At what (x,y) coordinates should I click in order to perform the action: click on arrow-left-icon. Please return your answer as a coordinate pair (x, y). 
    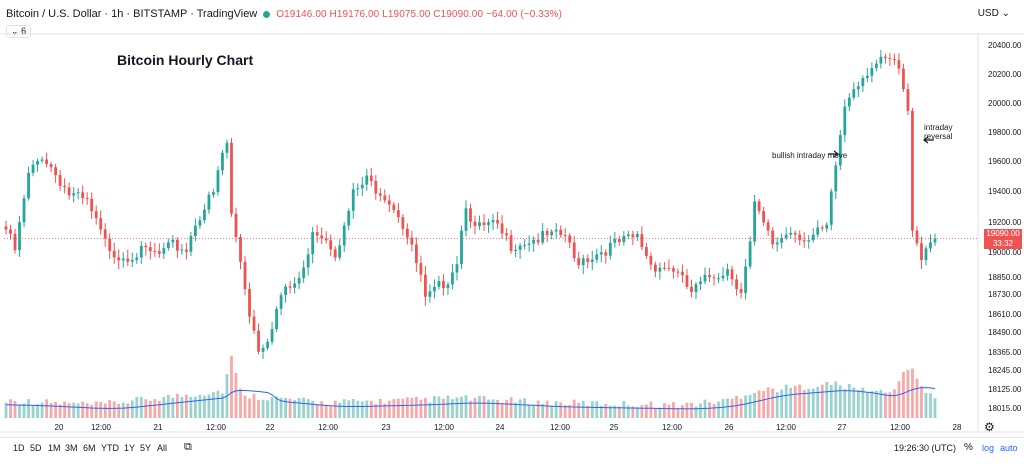
    Looking at the image, I should click on (928, 140).